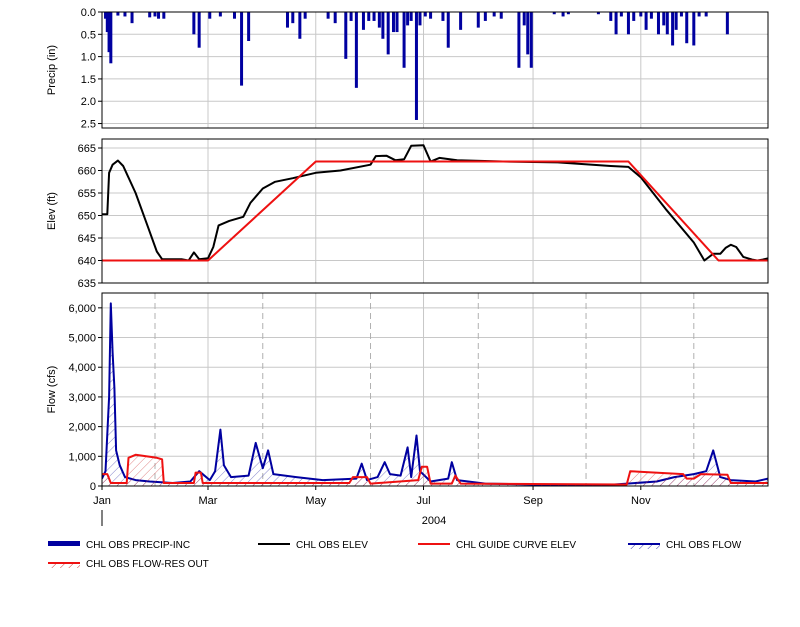  I want to click on legend-label: CHL OBS PRECIP-INC, so click(138, 545).